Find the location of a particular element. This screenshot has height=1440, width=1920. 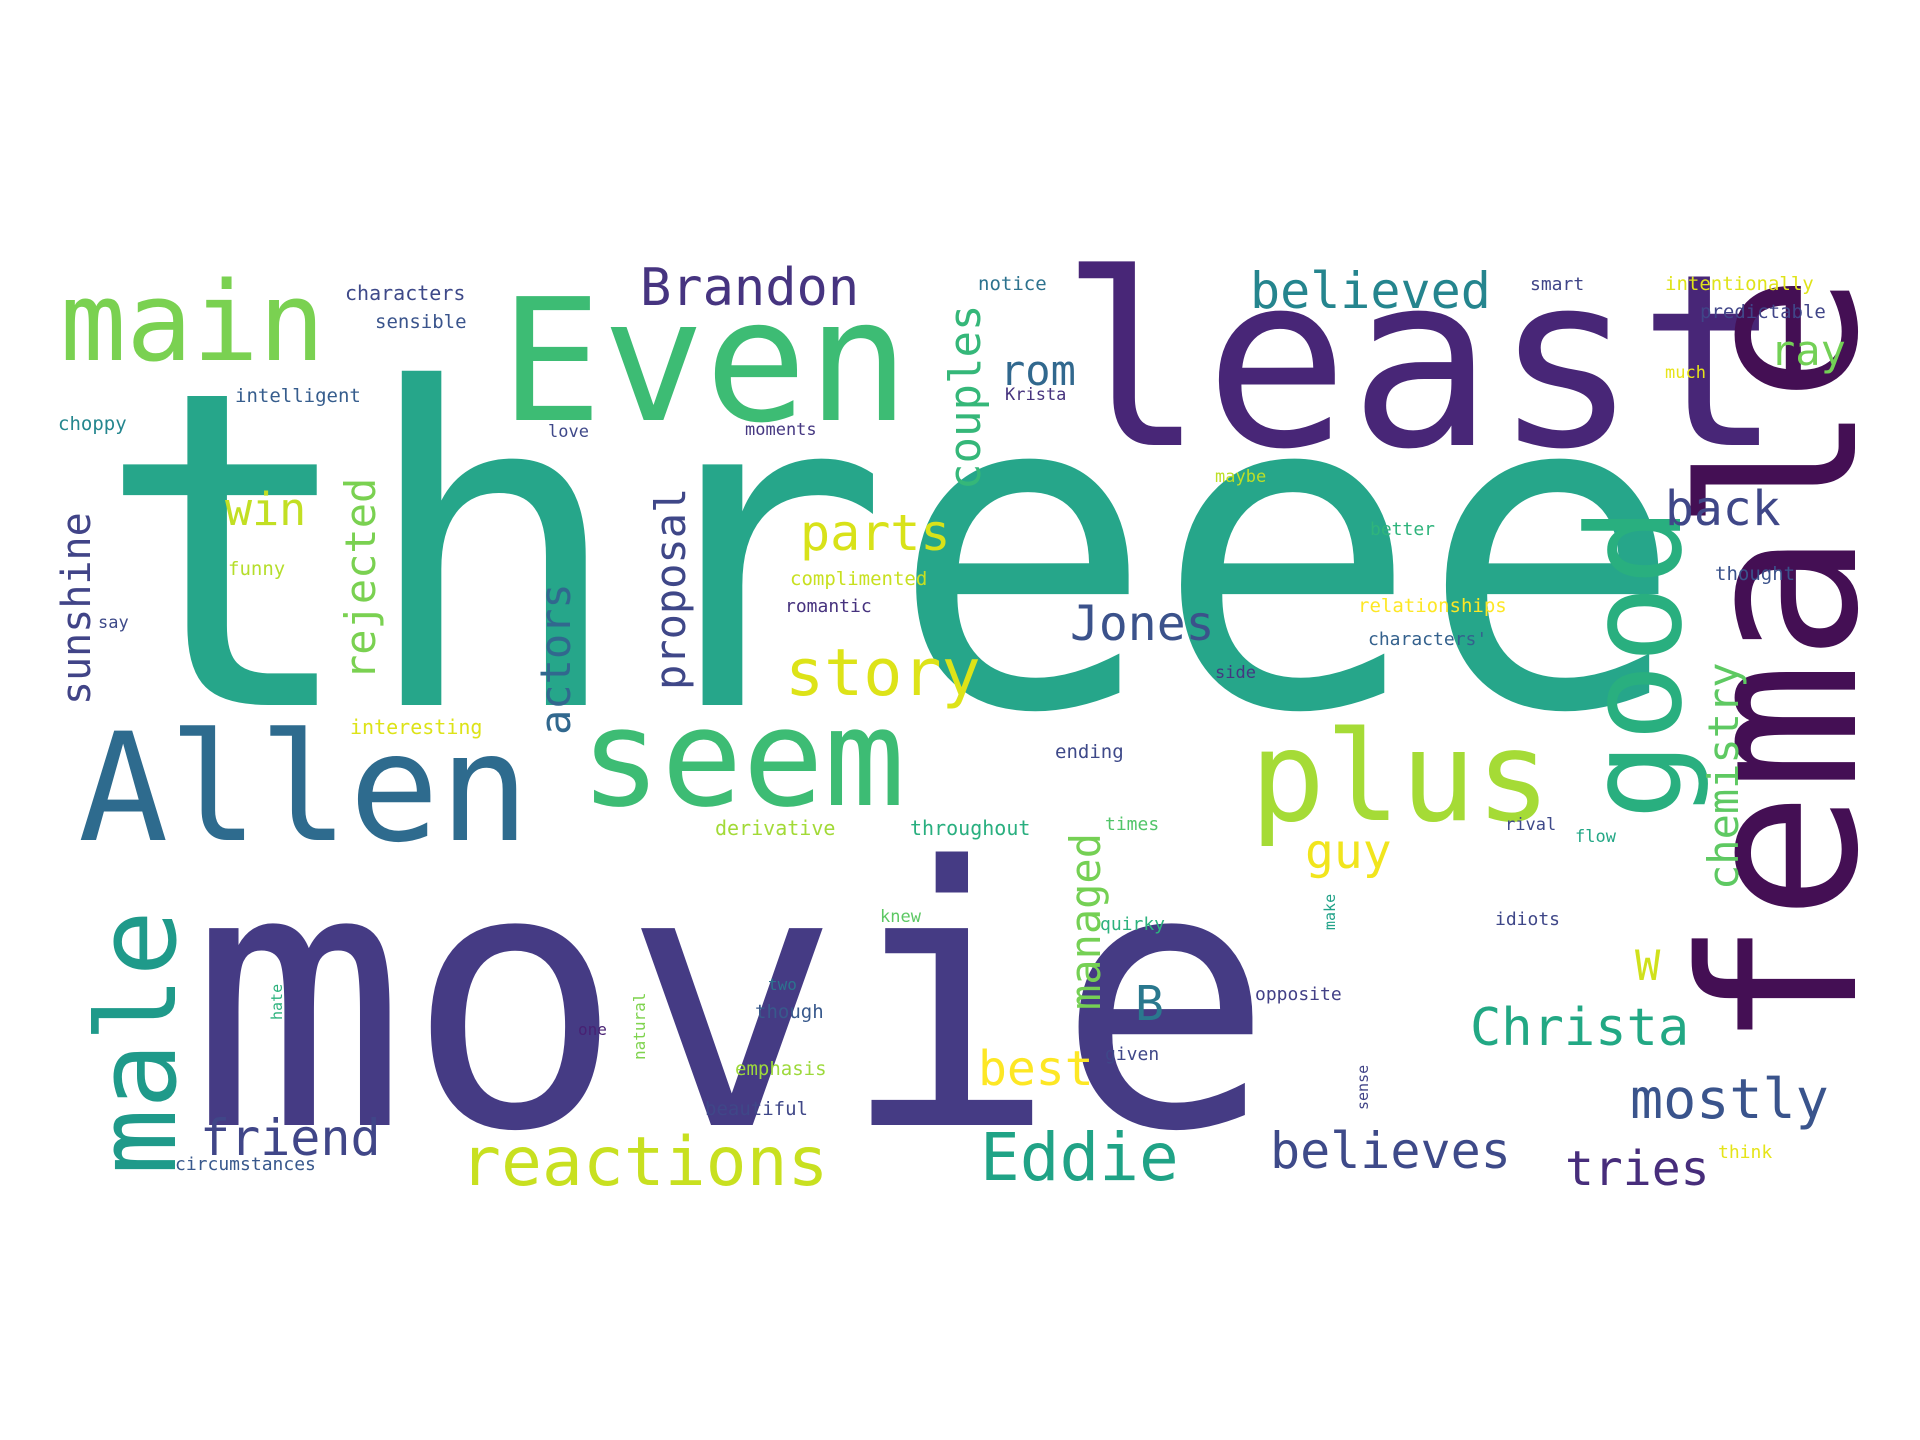

word-say: say is located at coordinates (113, 623).